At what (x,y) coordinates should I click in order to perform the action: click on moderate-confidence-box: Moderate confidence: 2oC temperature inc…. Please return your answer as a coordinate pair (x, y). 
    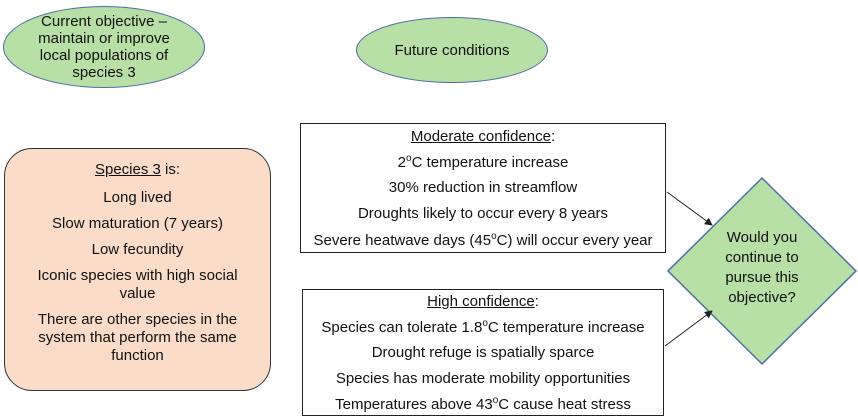
    Looking at the image, I should click on (483, 188).